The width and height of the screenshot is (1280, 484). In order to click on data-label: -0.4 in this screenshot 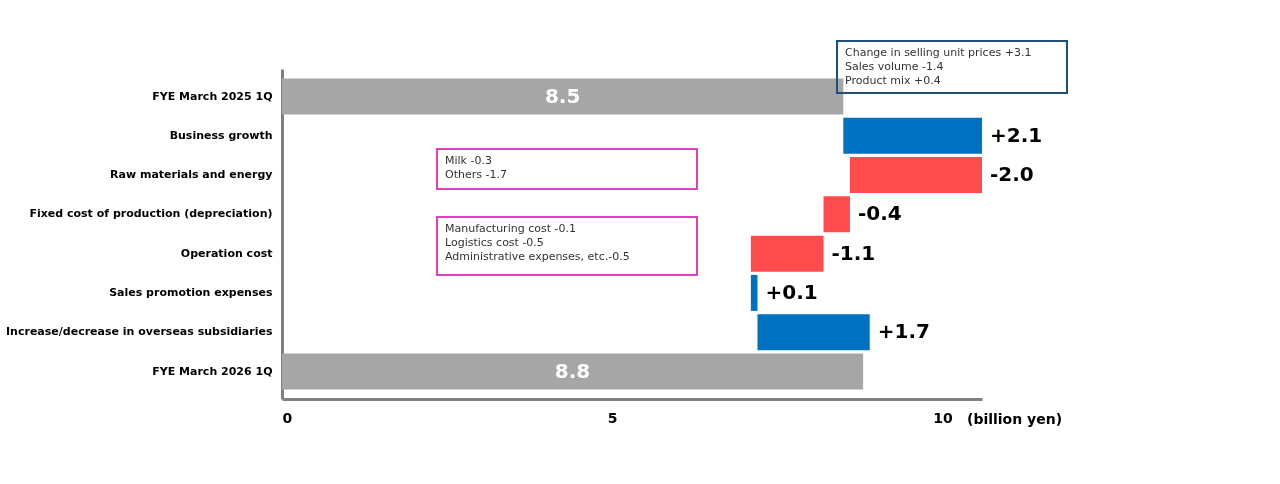, I will do `click(879, 213)`.